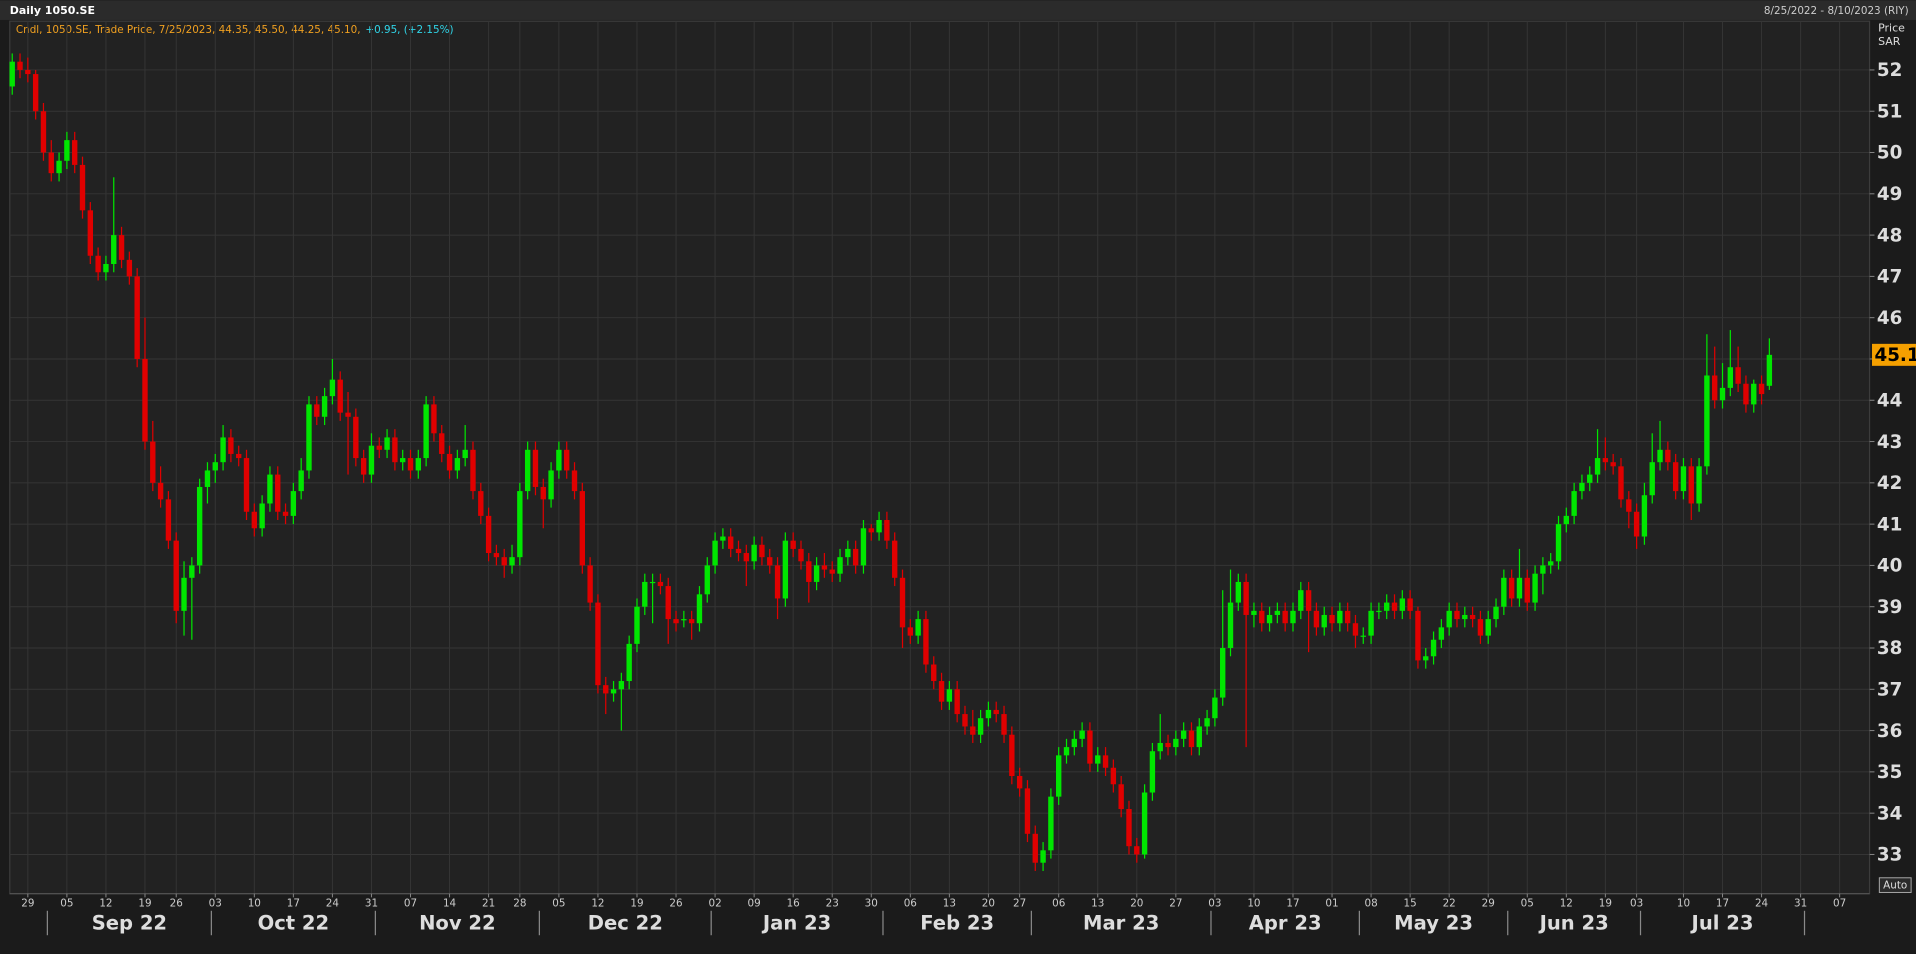  Describe the element at coordinates (1488, 903) in the screenshot. I see `x-tick-label: 29` at that location.